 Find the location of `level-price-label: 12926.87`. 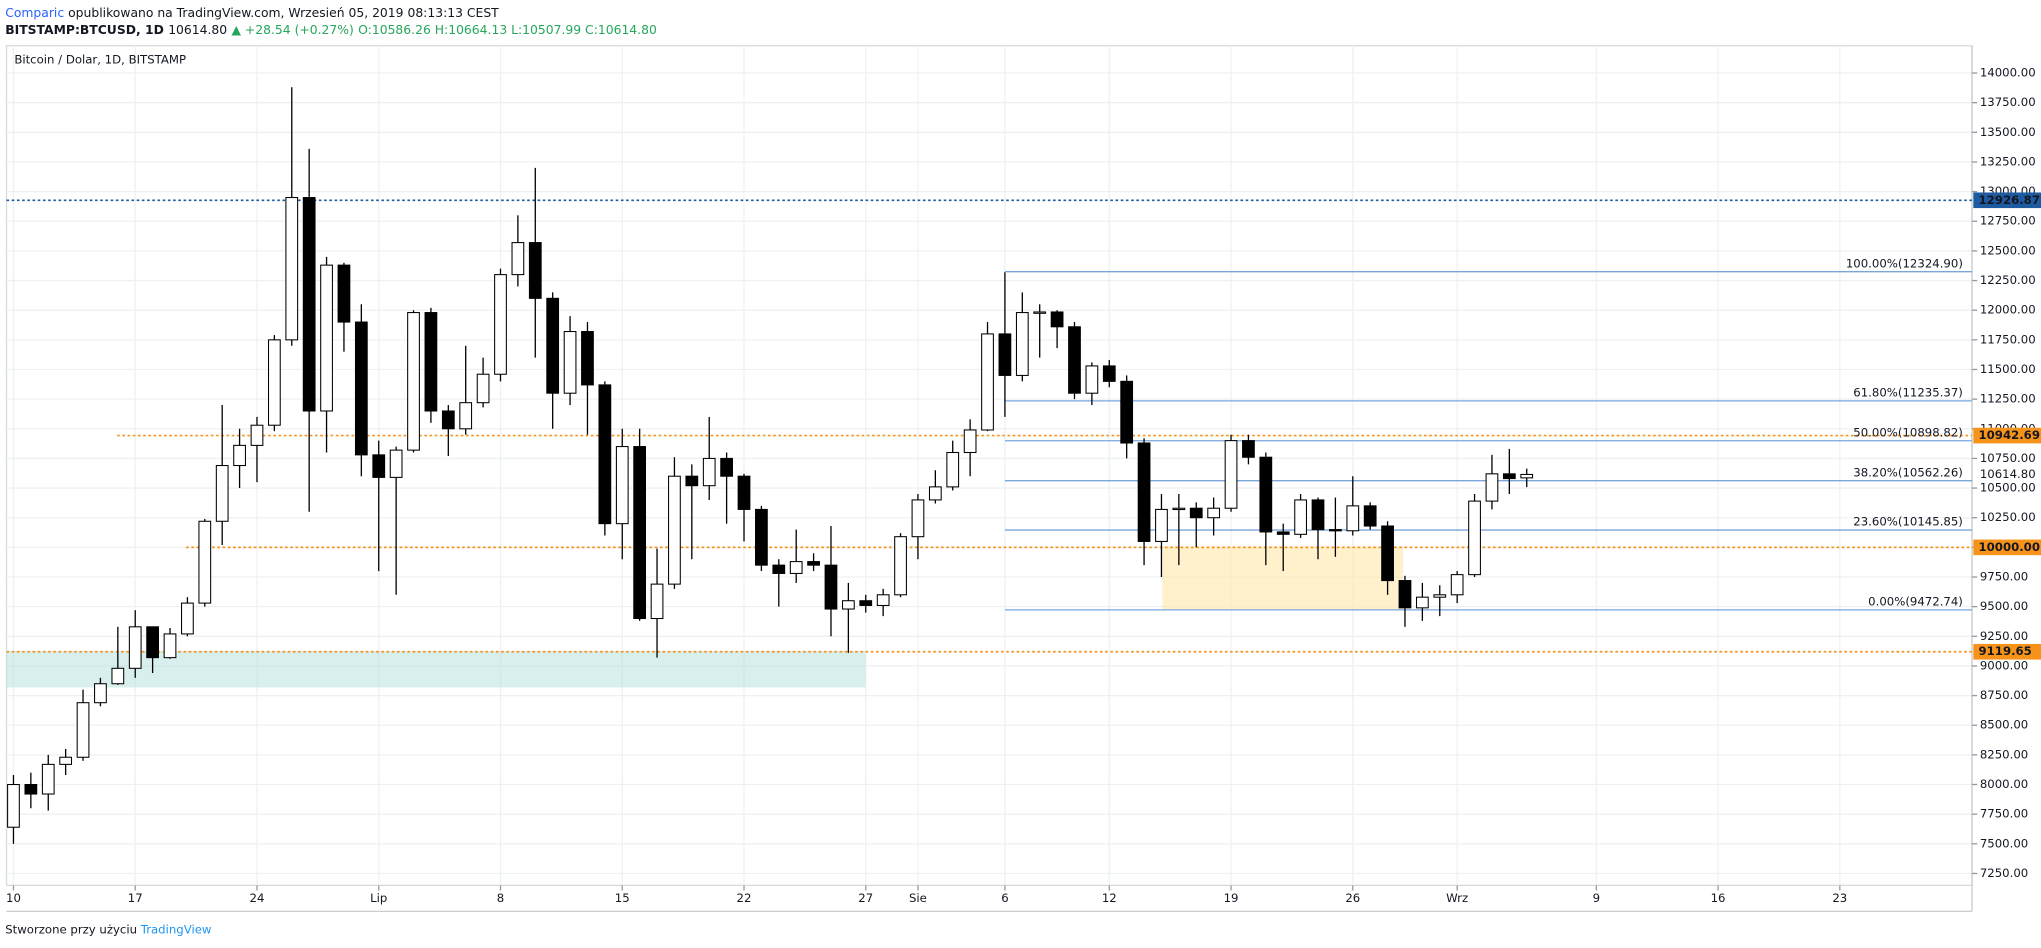

level-price-label: 12926.87 is located at coordinates (2009, 200).